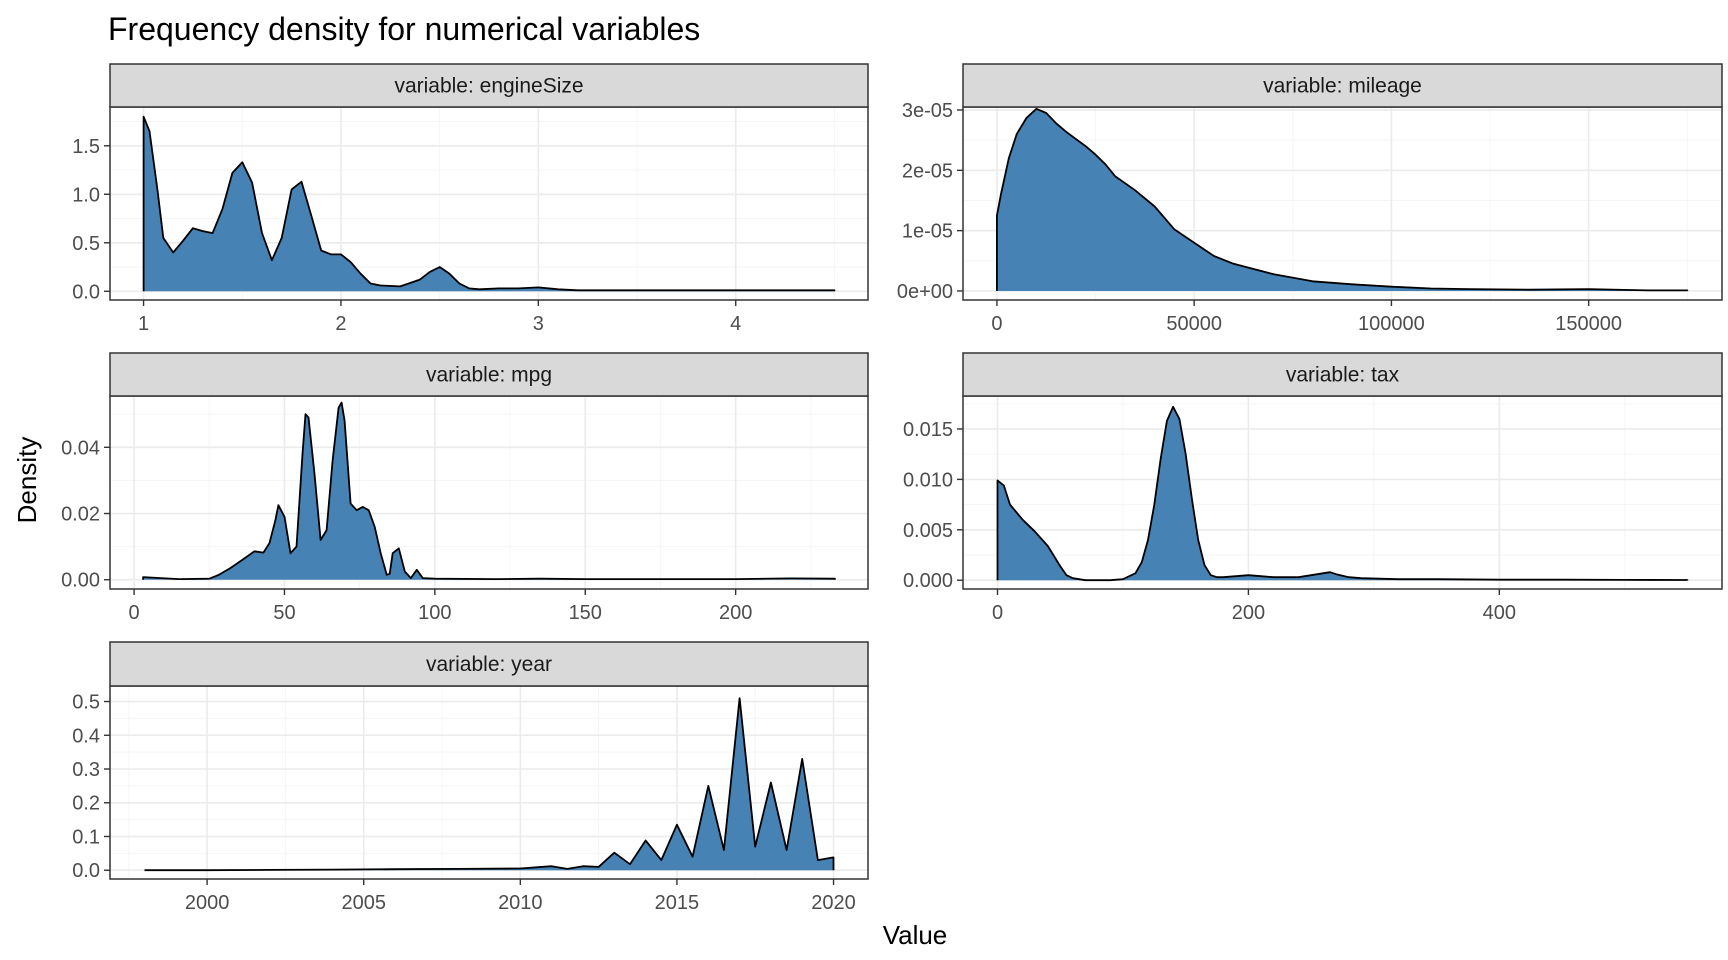  What do you see at coordinates (585, 613) in the screenshot?
I see `x-tick-label: 150` at bounding box center [585, 613].